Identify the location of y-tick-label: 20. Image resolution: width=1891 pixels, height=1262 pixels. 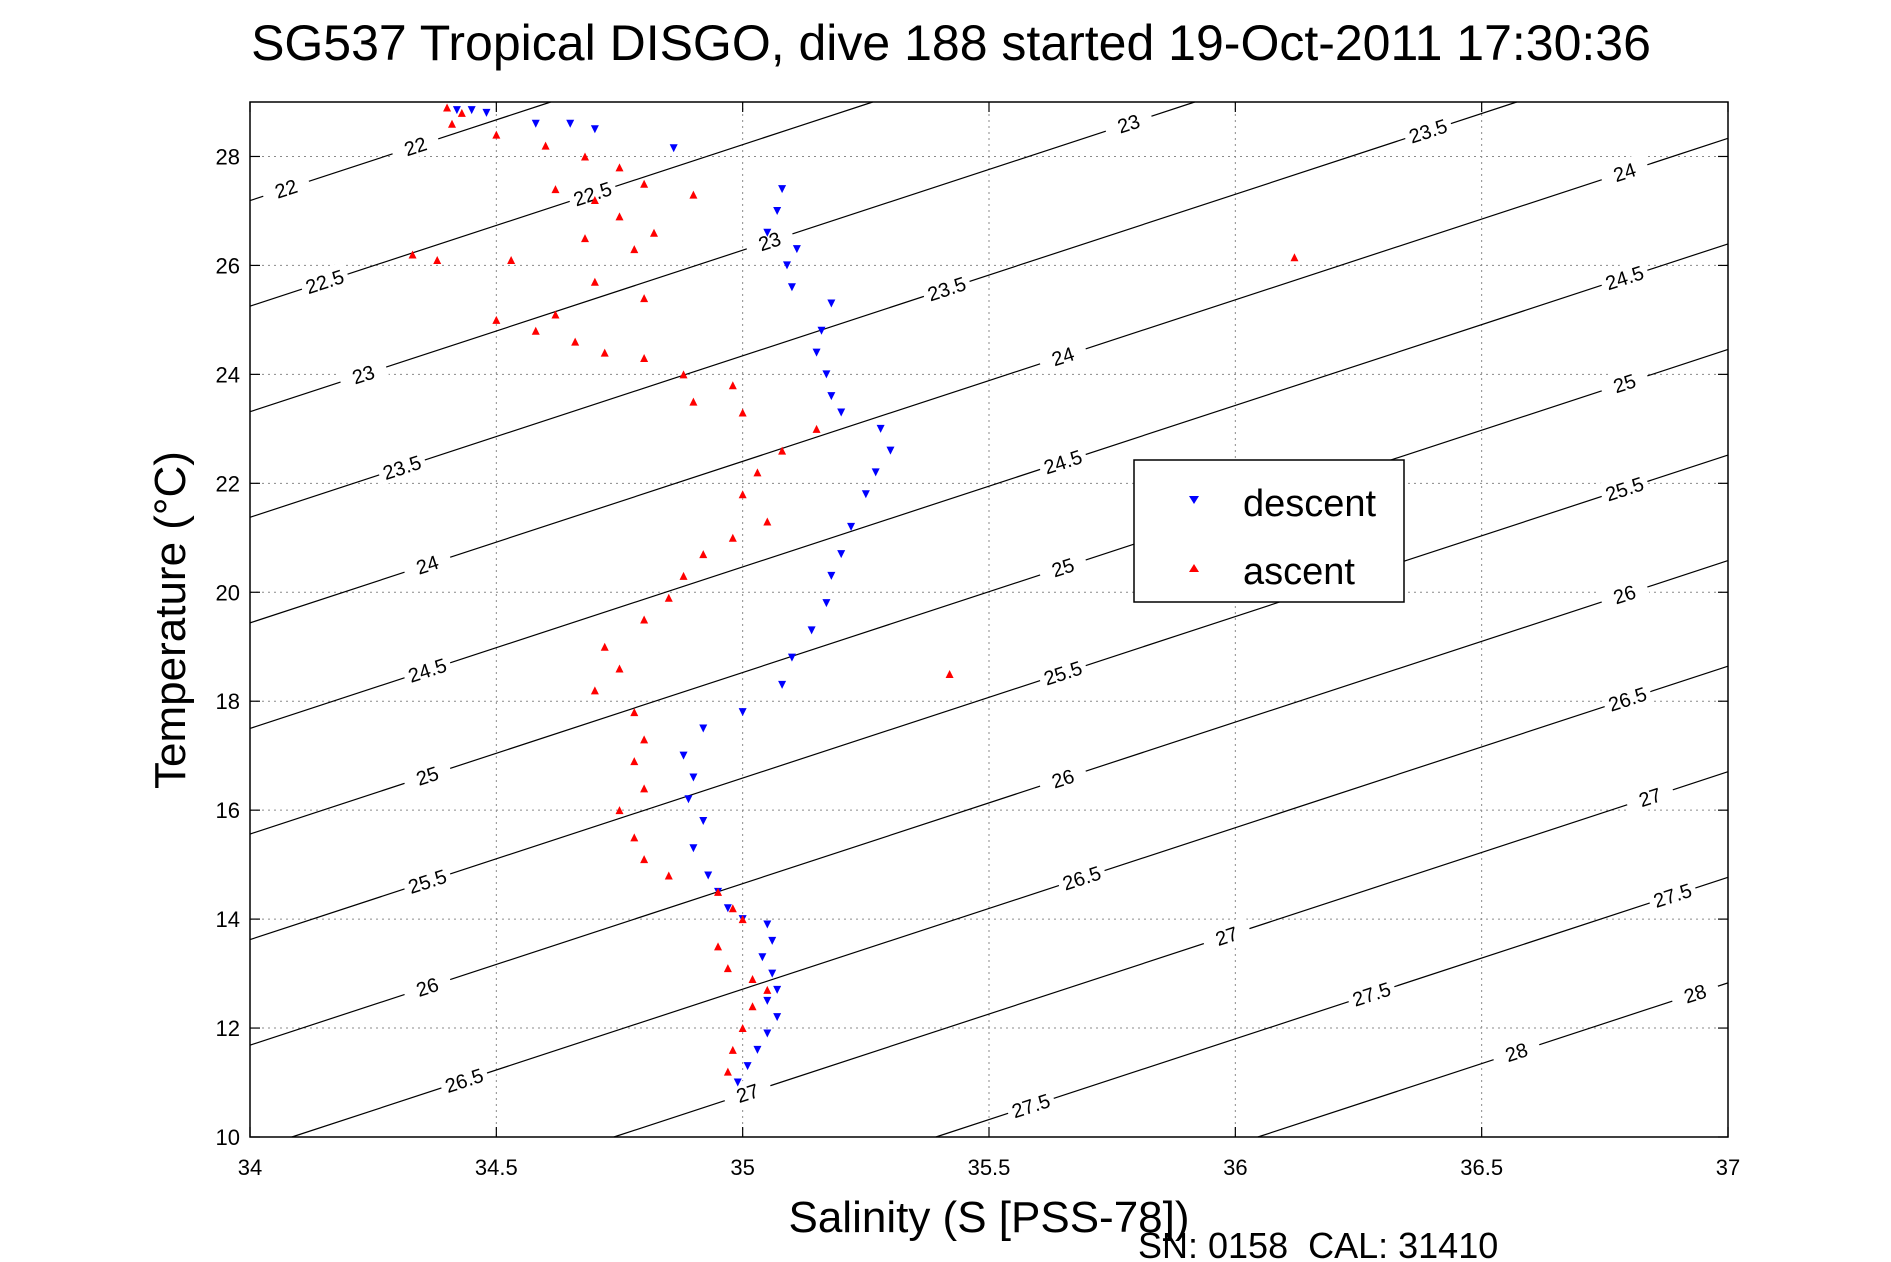
(228, 592).